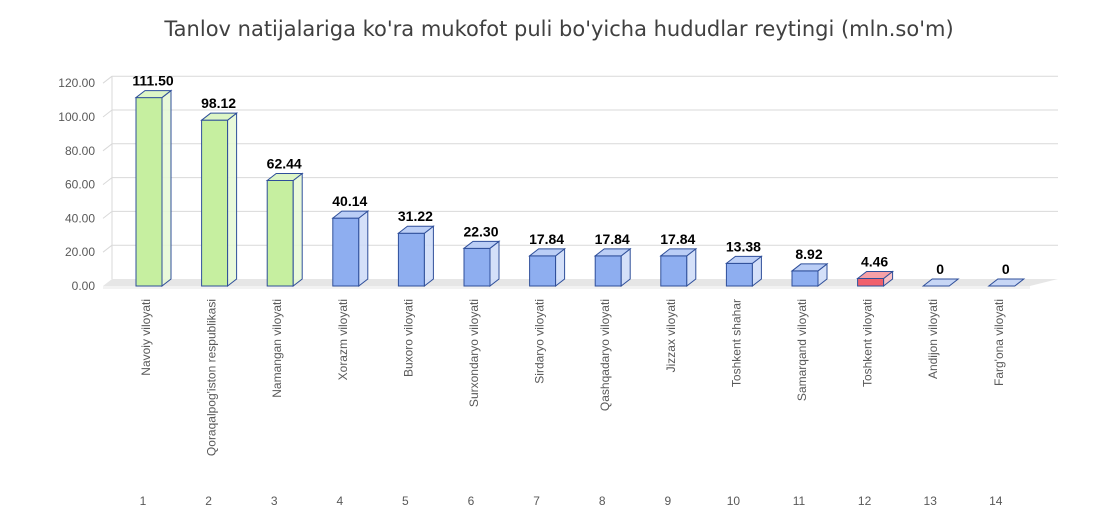  I want to click on chart-floor, so click(580, 284).